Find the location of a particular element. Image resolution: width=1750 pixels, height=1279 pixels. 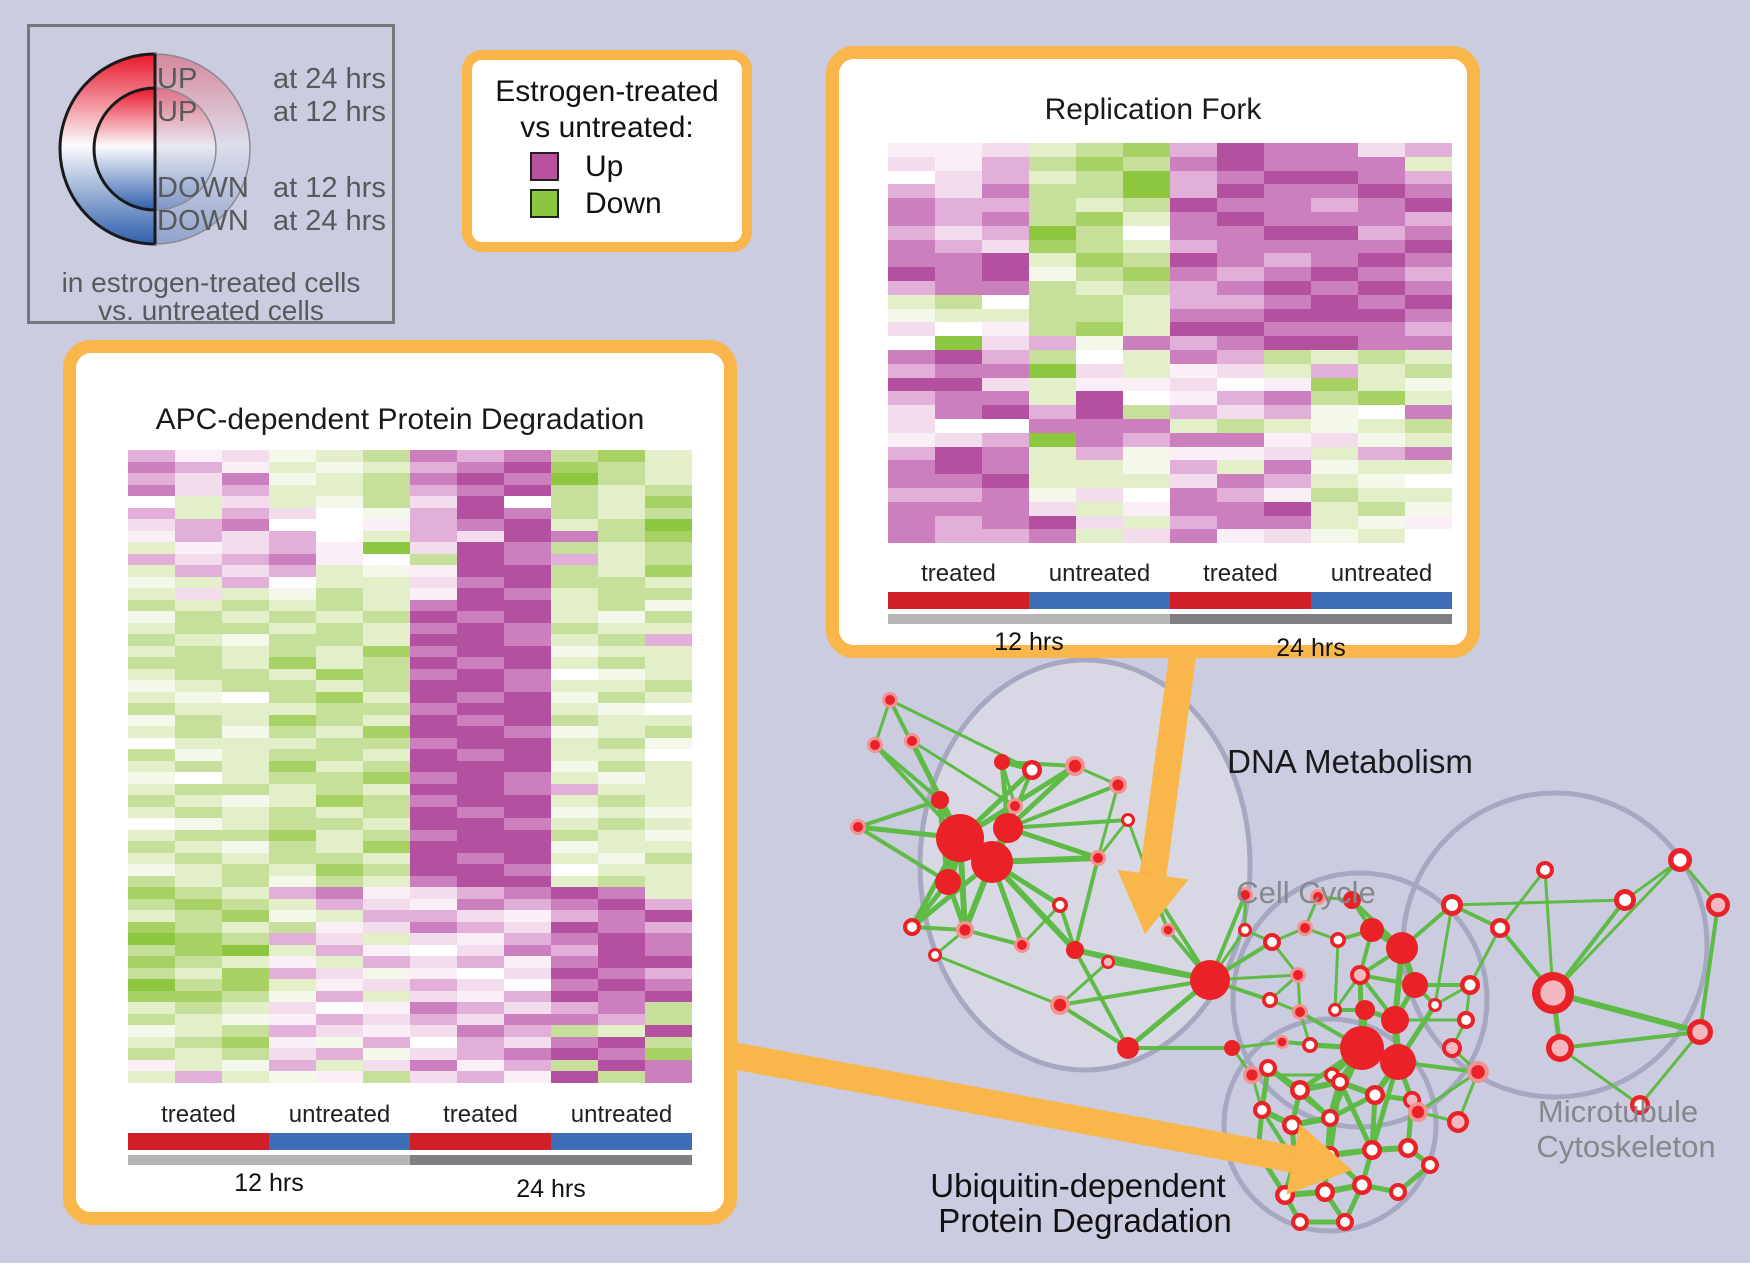

network-node is located at coordinates (1352, 900).